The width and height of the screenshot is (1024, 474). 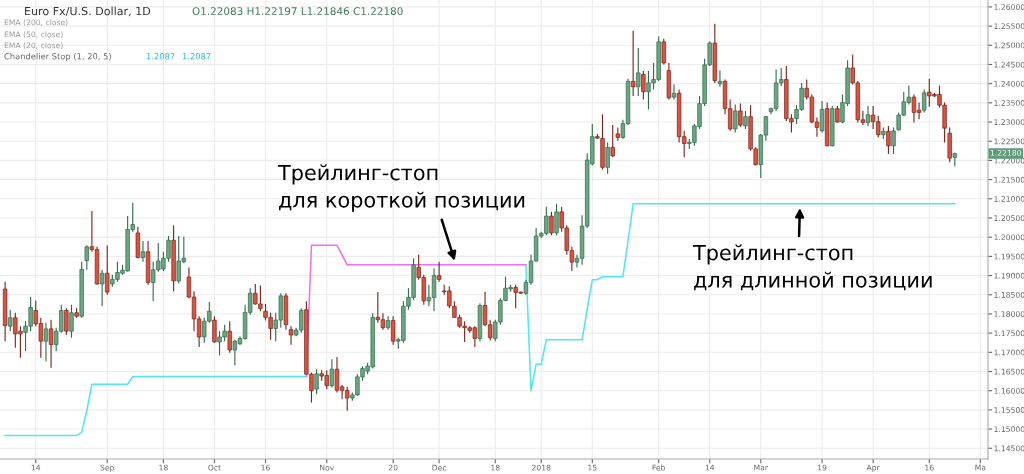 What do you see at coordinates (297, 11) in the screenshot?
I see `annotation: O1.22083 H1.22197 L1.21846 C1.22180` at bounding box center [297, 11].